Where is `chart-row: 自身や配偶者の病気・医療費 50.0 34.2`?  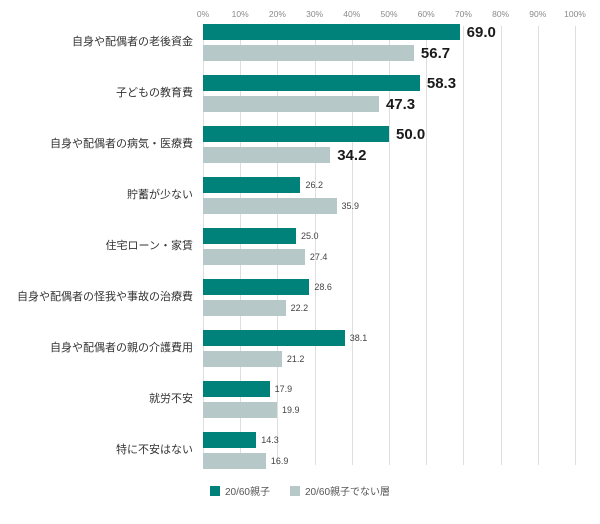 chart-row: 自身や配偶者の病気・医療費 50.0 34.2 is located at coordinates (287, 144).